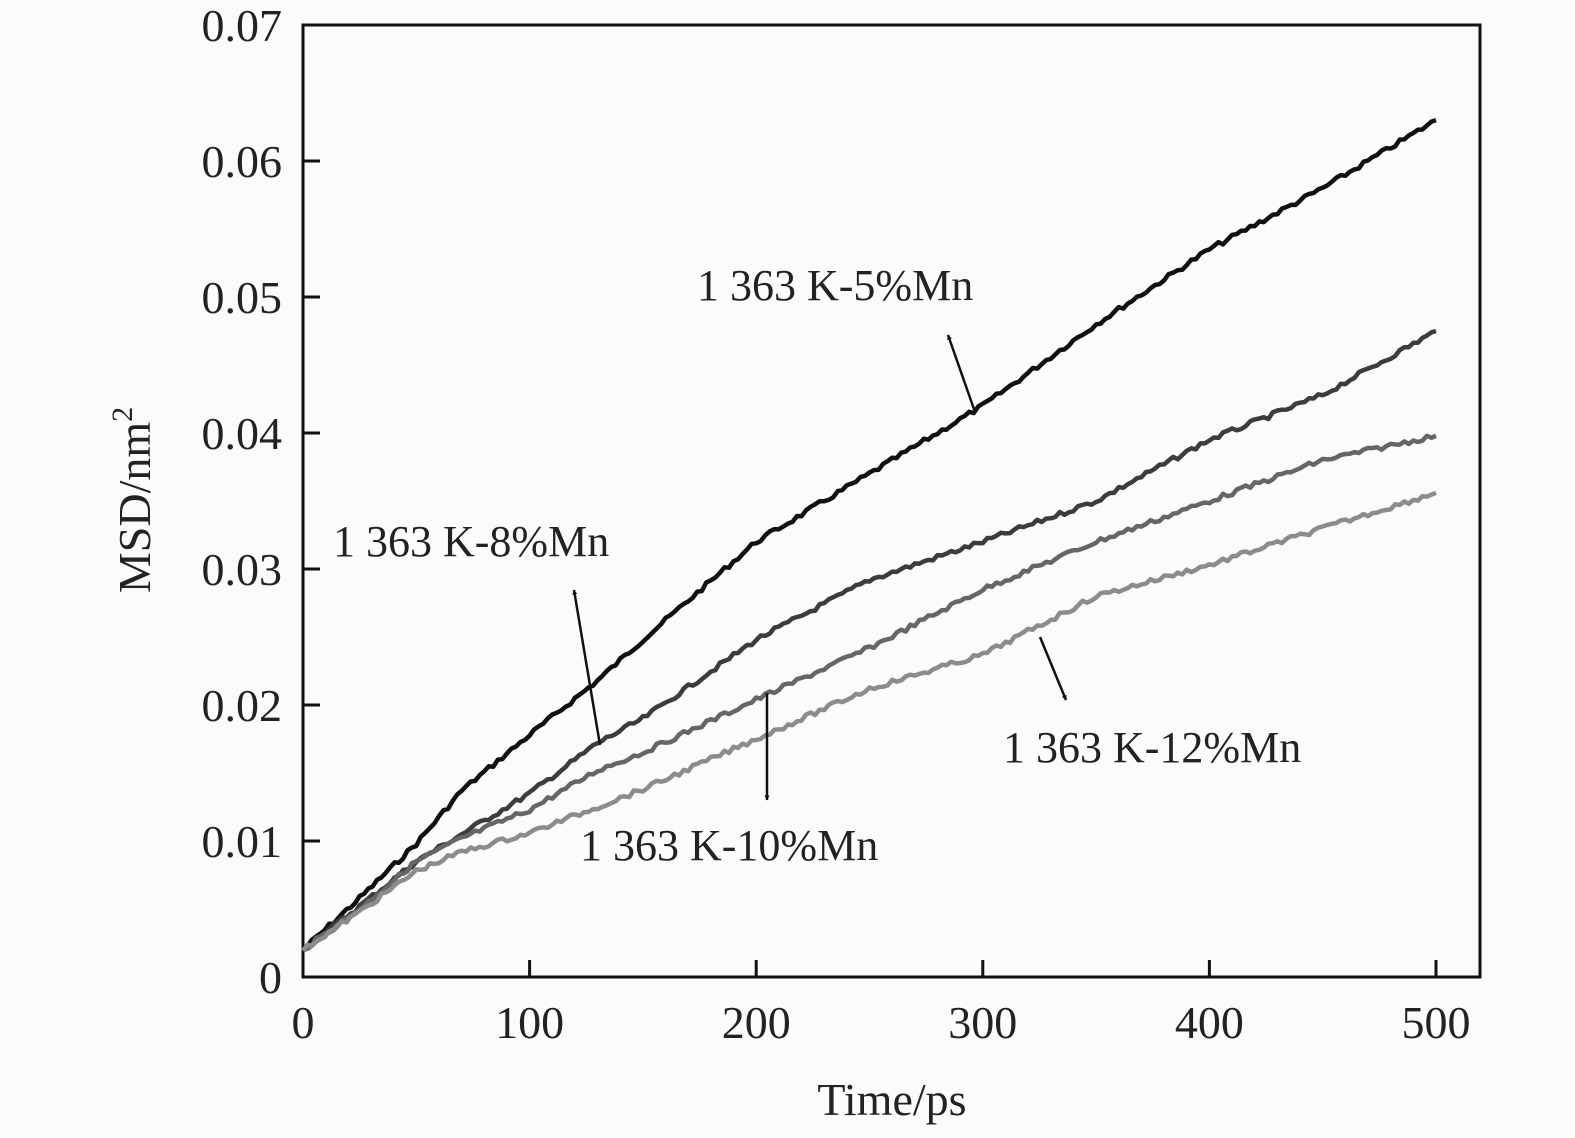  What do you see at coordinates (270, 977) in the screenshot?
I see `y-tick-label: 0` at bounding box center [270, 977].